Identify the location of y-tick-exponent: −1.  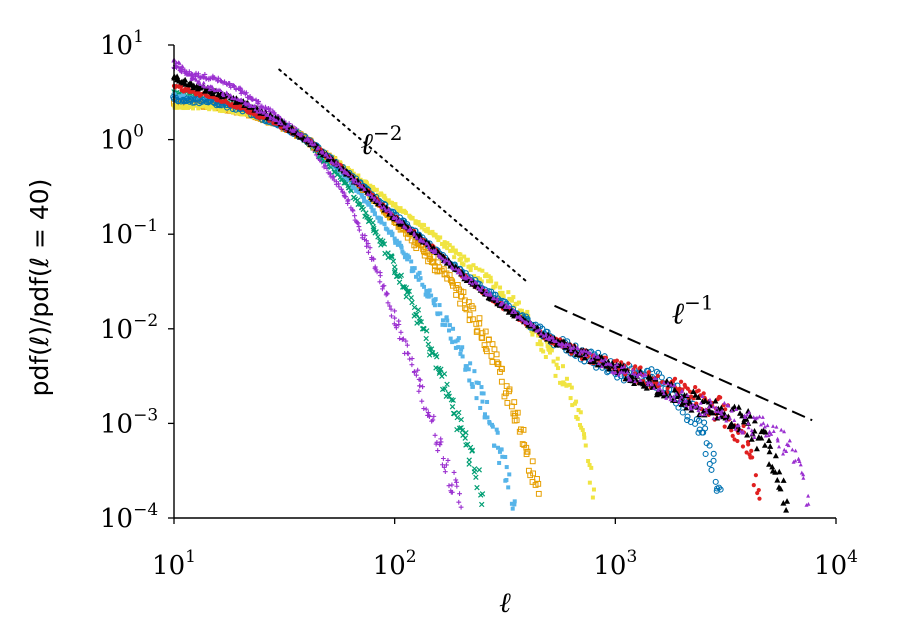
(145, 226).